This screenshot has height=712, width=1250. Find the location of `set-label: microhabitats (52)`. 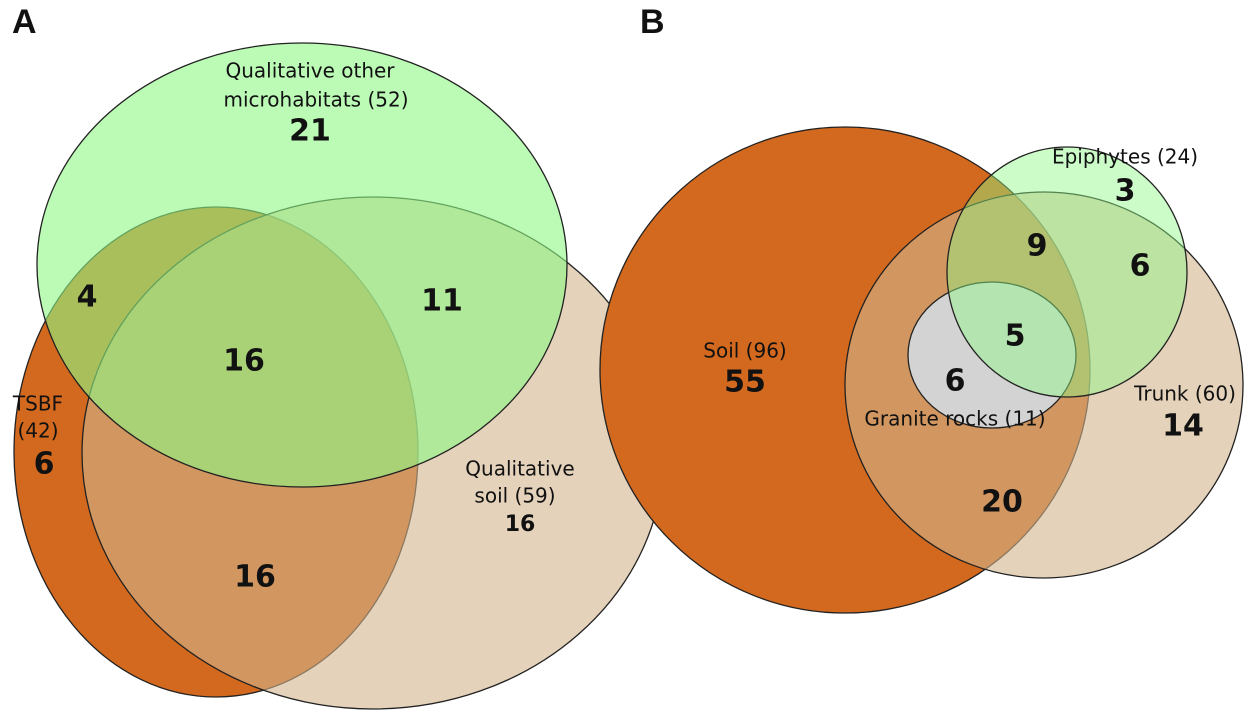

set-label: microhabitats (52) is located at coordinates (315, 100).